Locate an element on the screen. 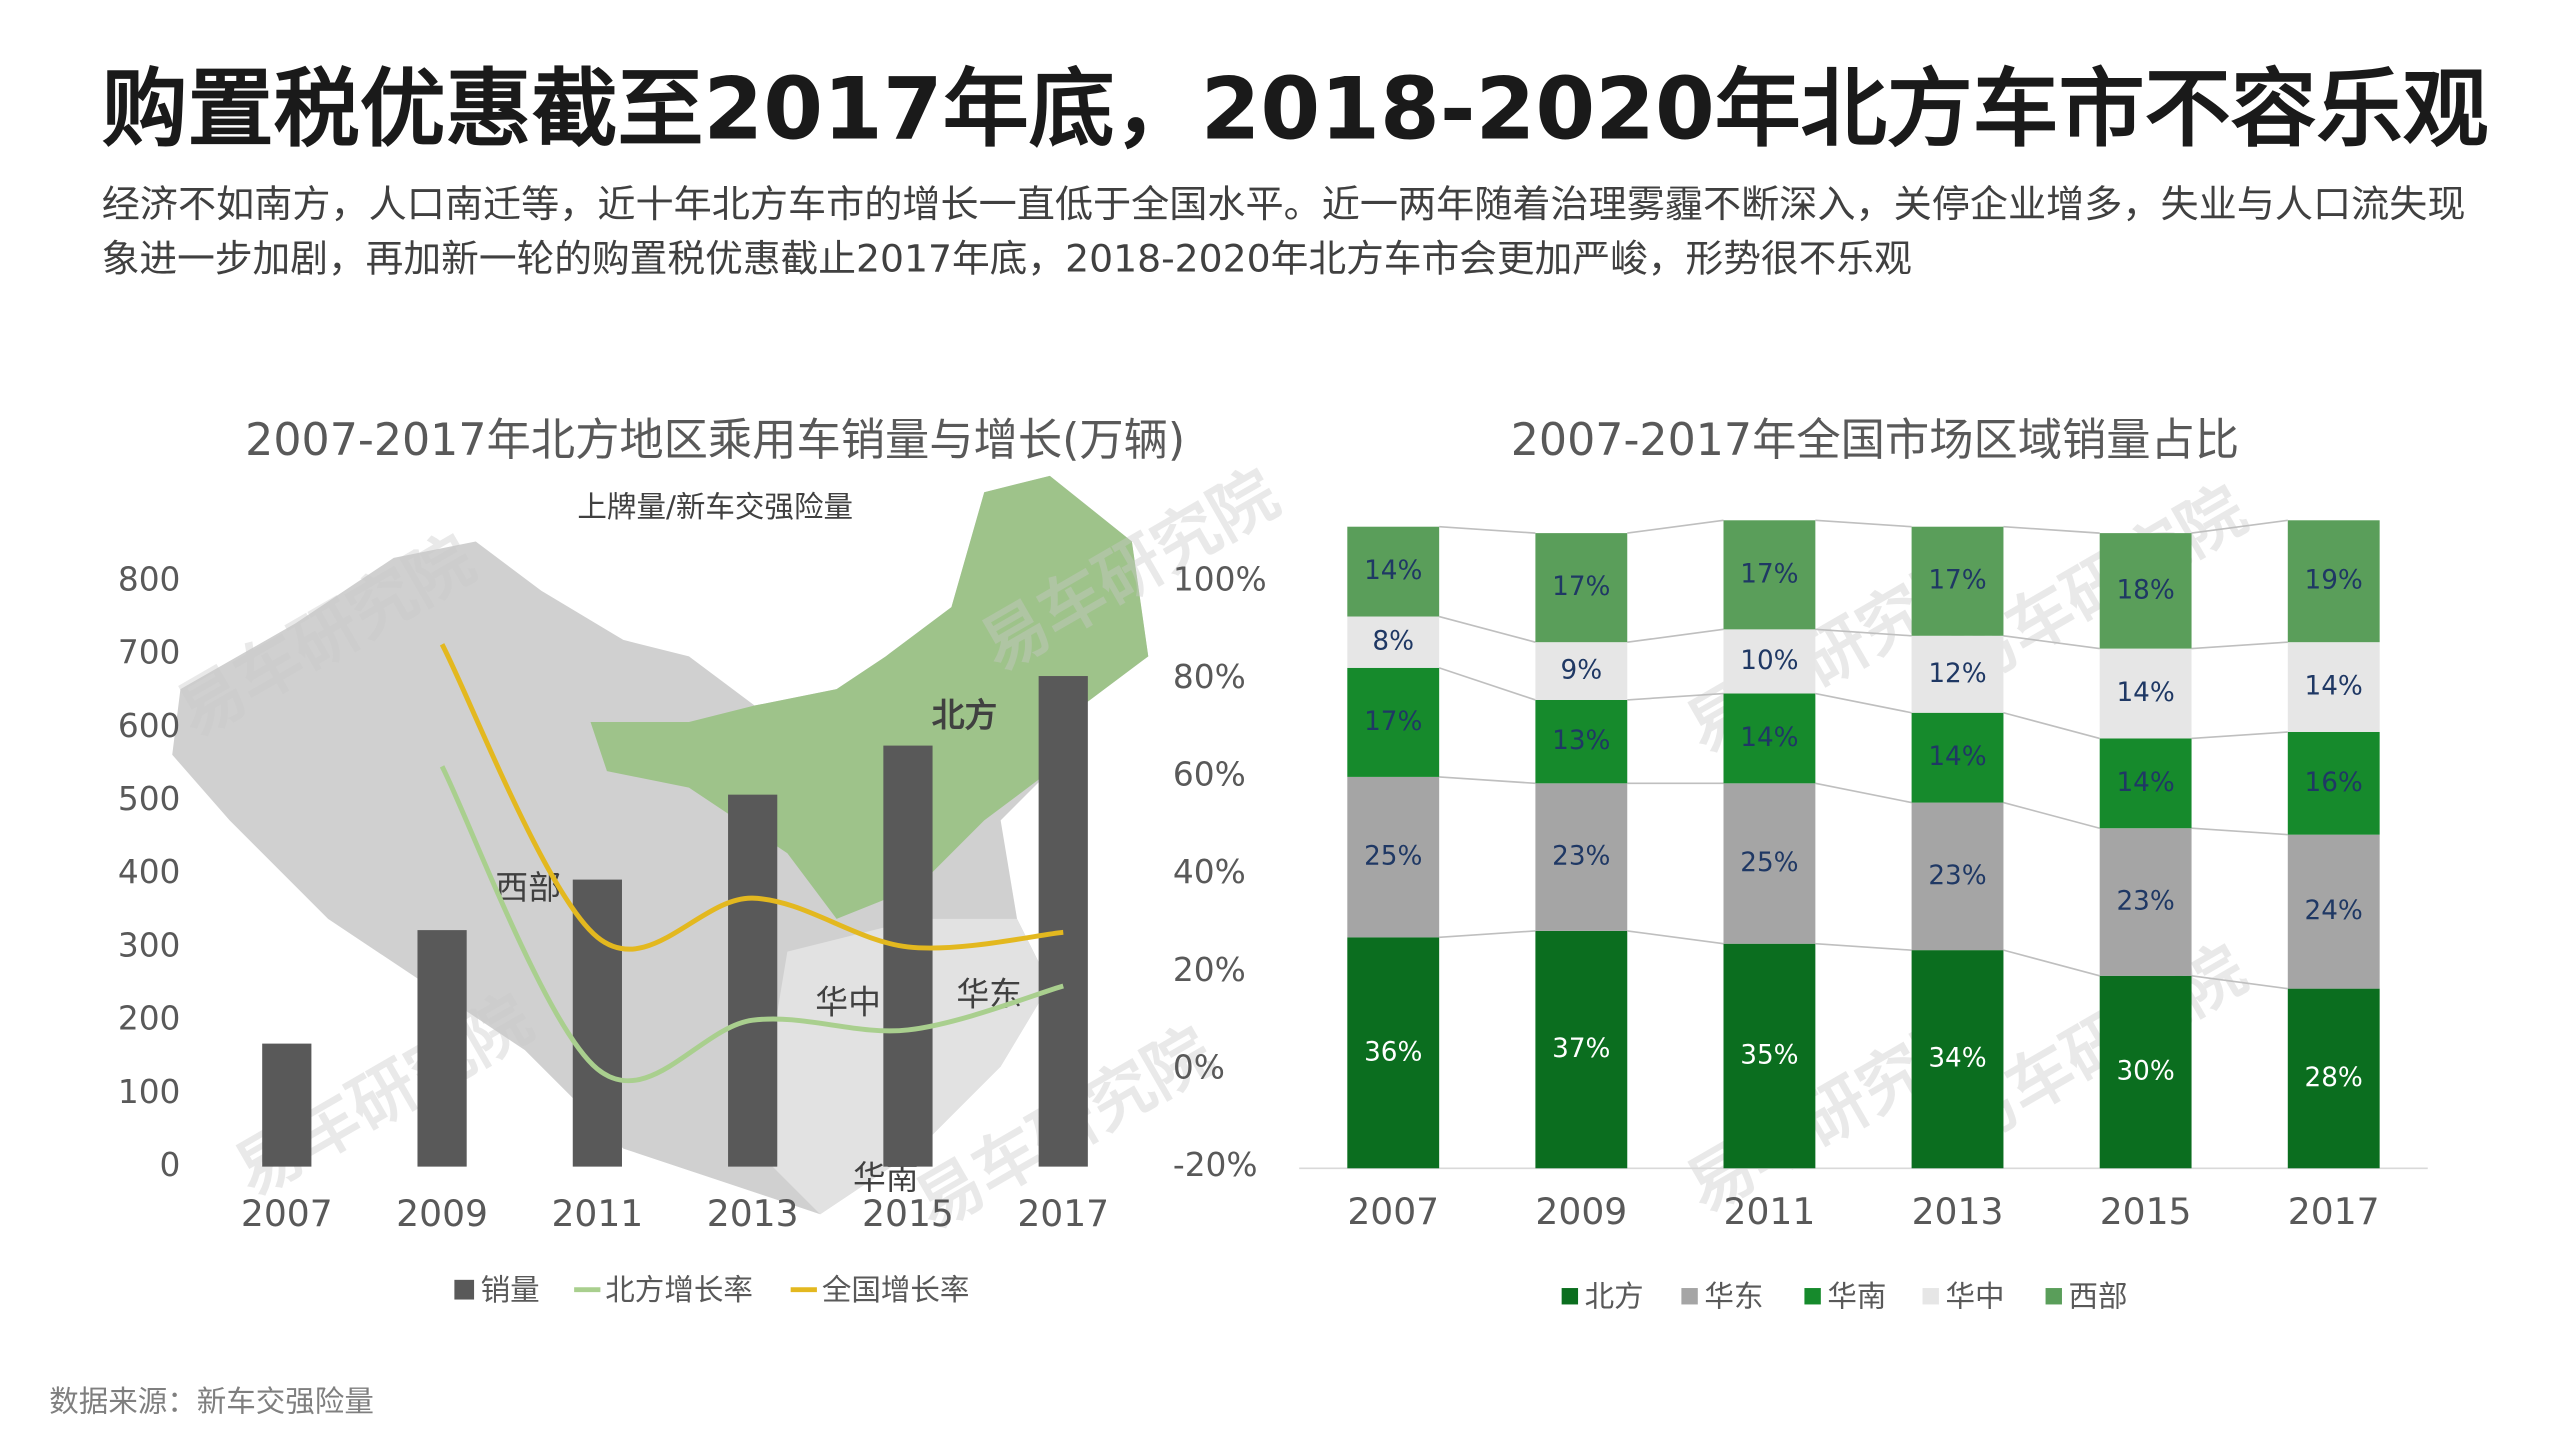 The height and width of the screenshot is (1439, 2559). data-label: 12% is located at coordinates (1957, 674).